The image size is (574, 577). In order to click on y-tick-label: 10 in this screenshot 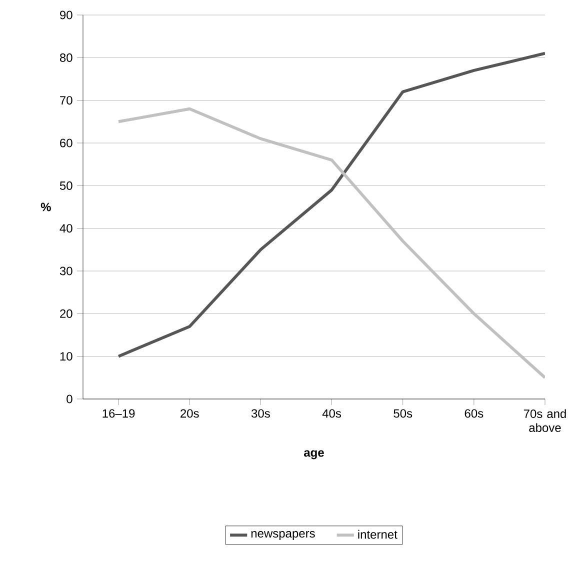, I will do `click(66, 356)`.